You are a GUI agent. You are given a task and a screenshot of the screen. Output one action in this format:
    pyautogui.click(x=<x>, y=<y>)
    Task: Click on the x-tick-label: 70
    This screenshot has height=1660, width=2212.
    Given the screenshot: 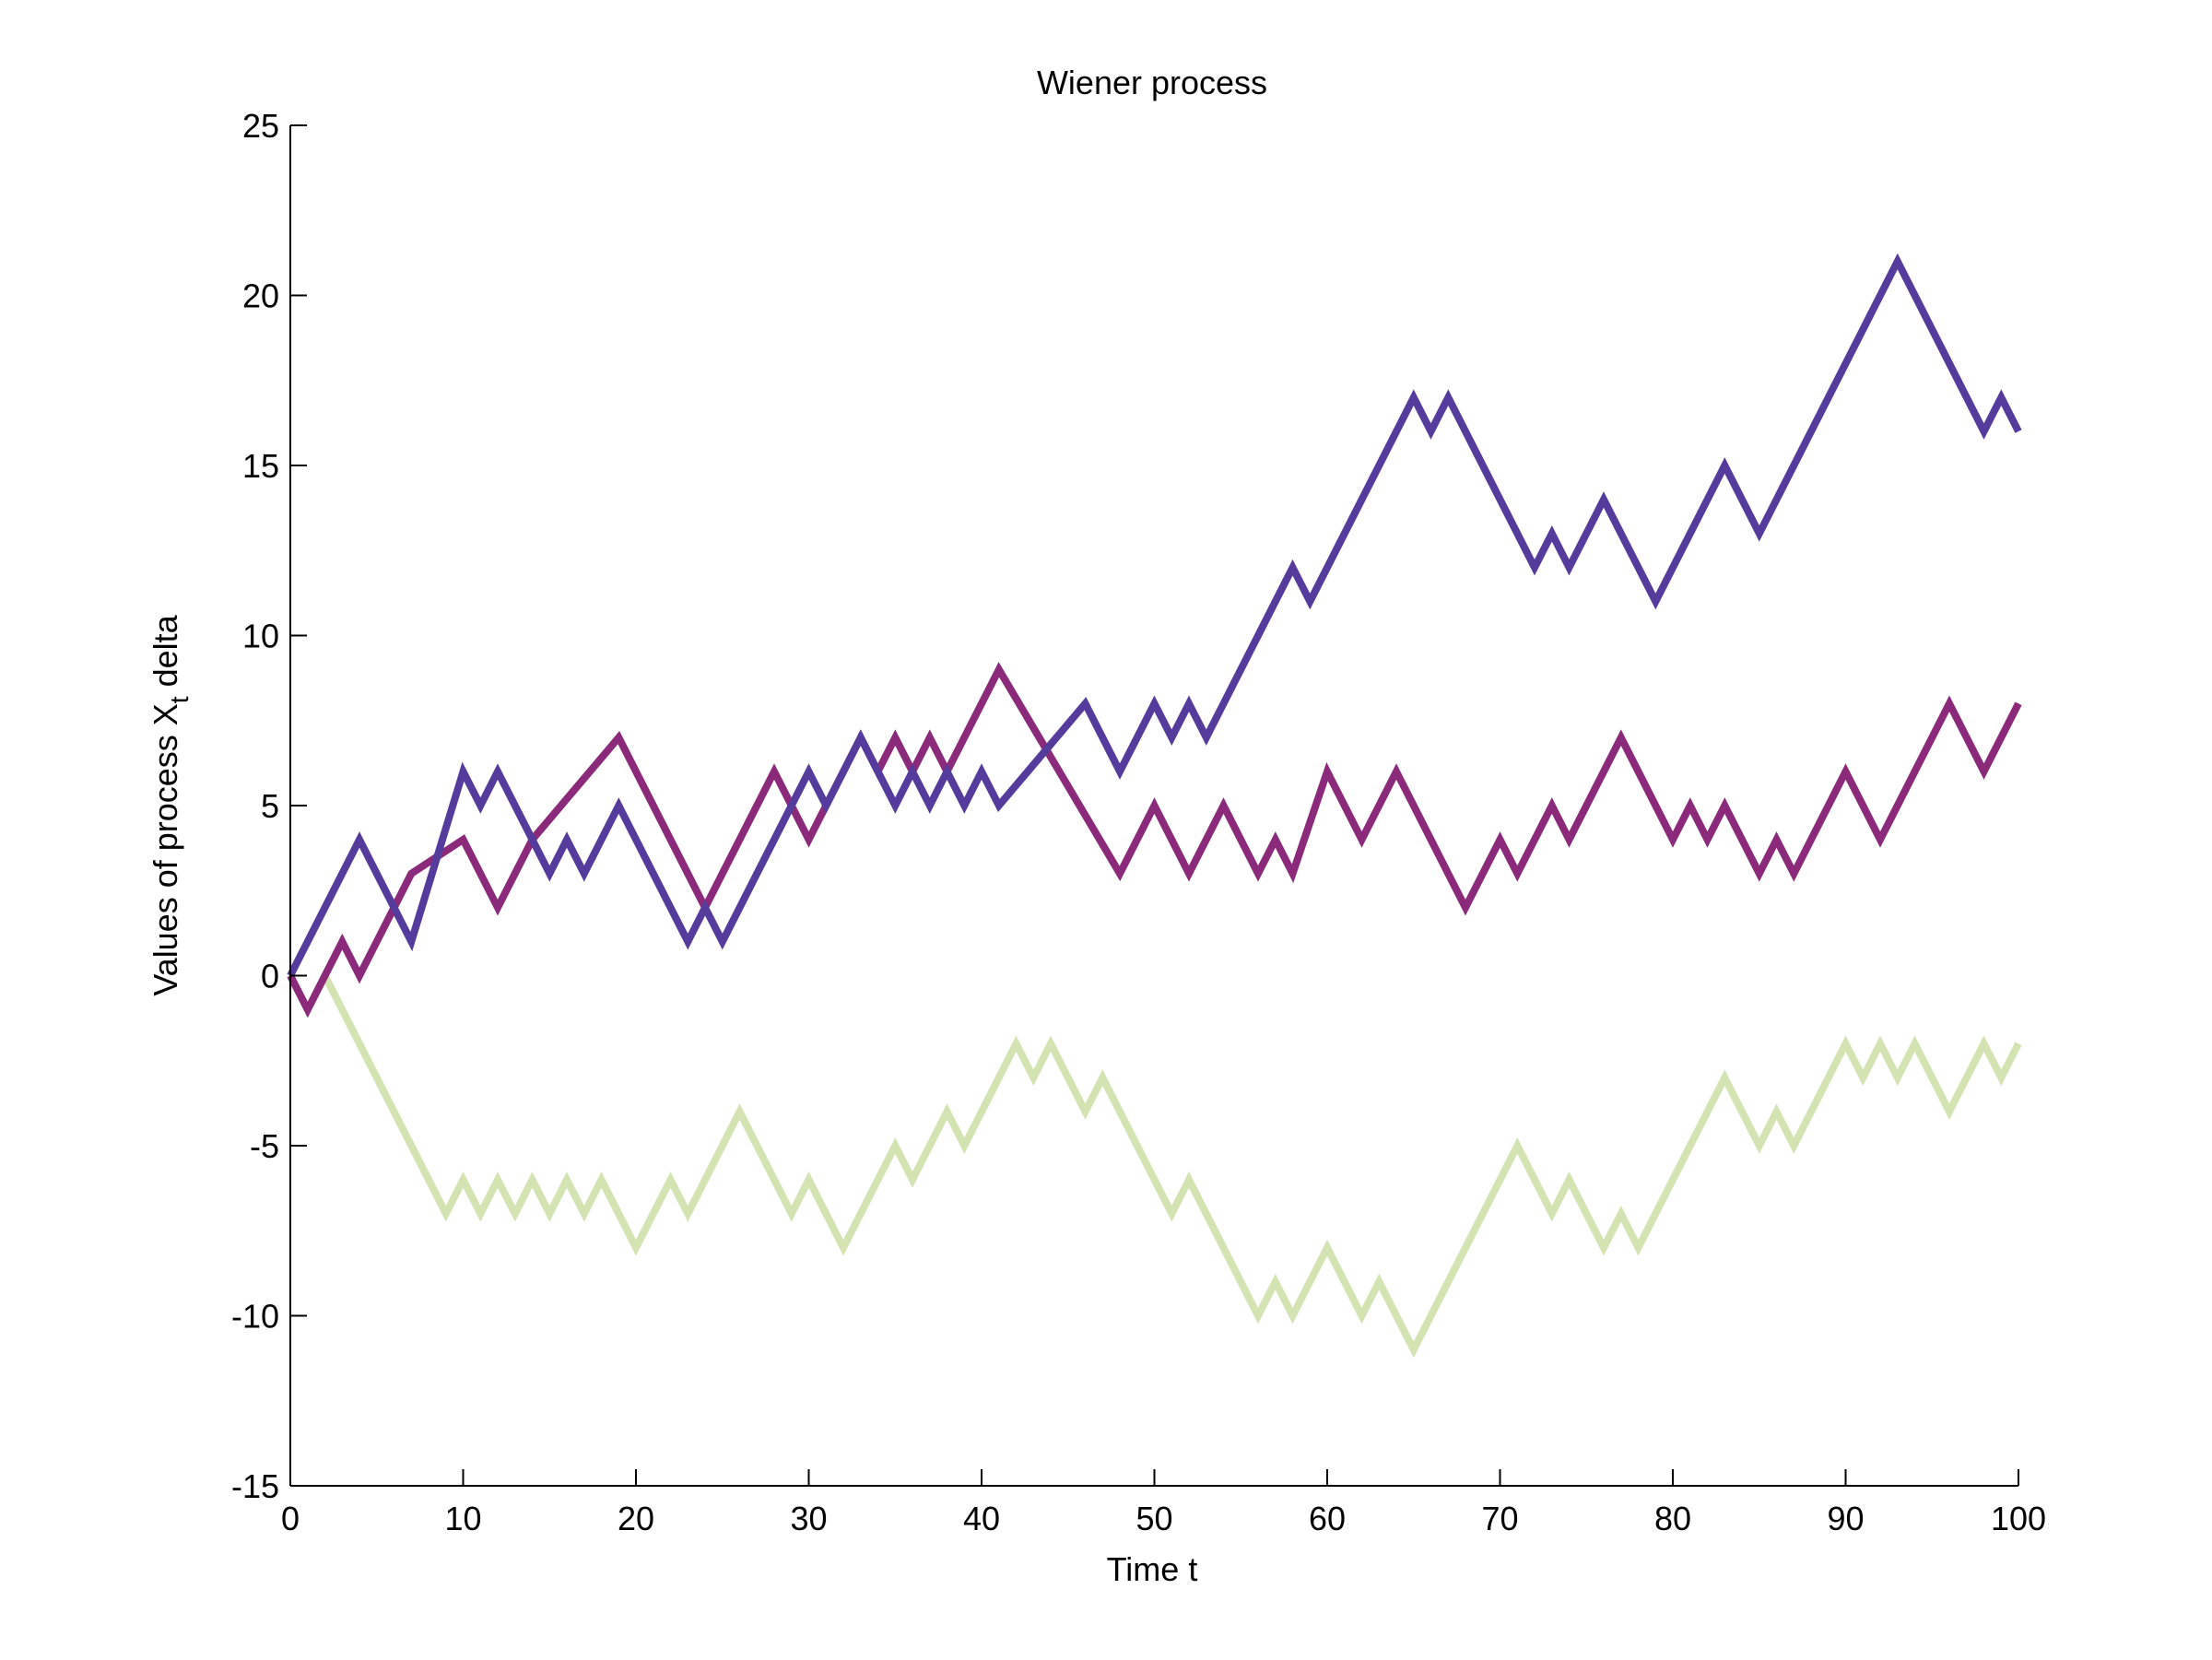 What is the action you would take?
    pyautogui.click(x=1499, y=1518)
    